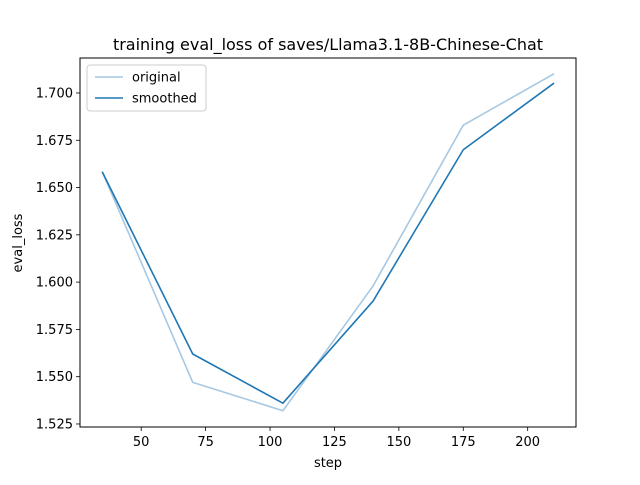 Image resolution: width=640 pixels, height=485 pixels. I want to click on y-tick-label: 1.650, so click(54, 188).